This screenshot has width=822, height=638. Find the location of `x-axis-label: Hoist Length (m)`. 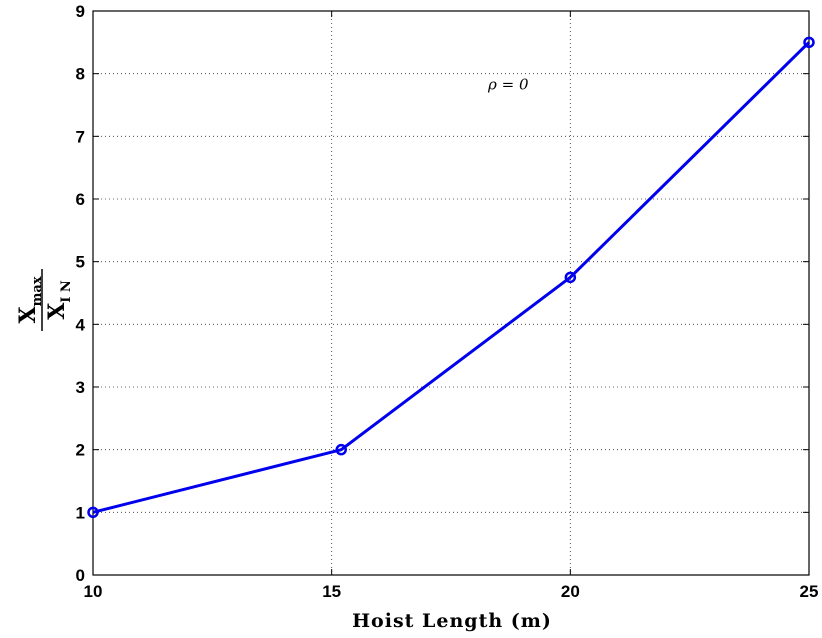

x-axis-label: Hoist Length (m) is located at coordinates (452, 621).